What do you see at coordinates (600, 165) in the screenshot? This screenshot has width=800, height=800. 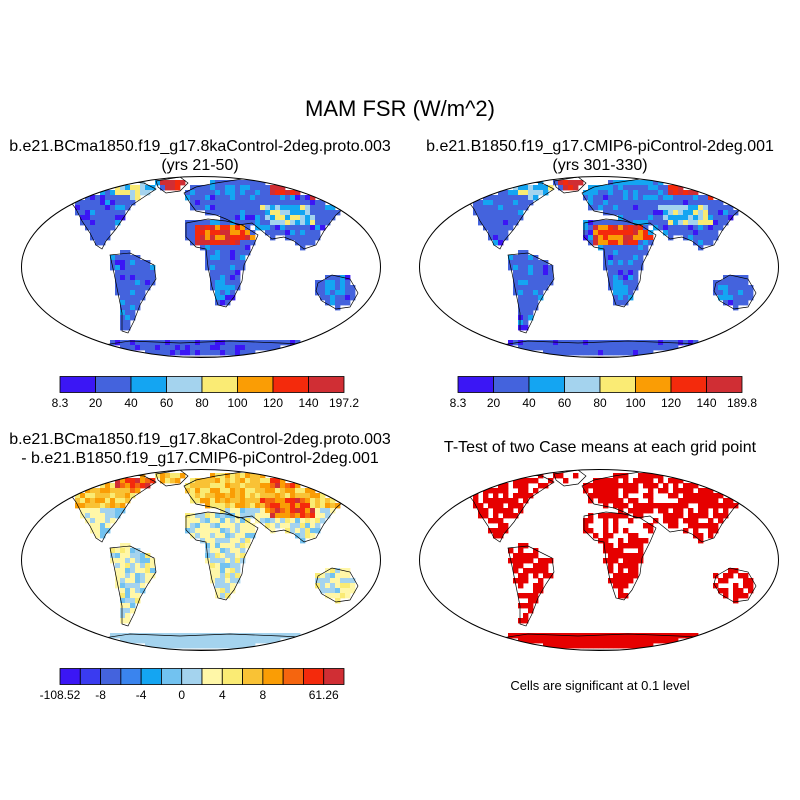 I see `panel-title-case2-line2: (yrs 301-330)` at bounding box center [600, 165].